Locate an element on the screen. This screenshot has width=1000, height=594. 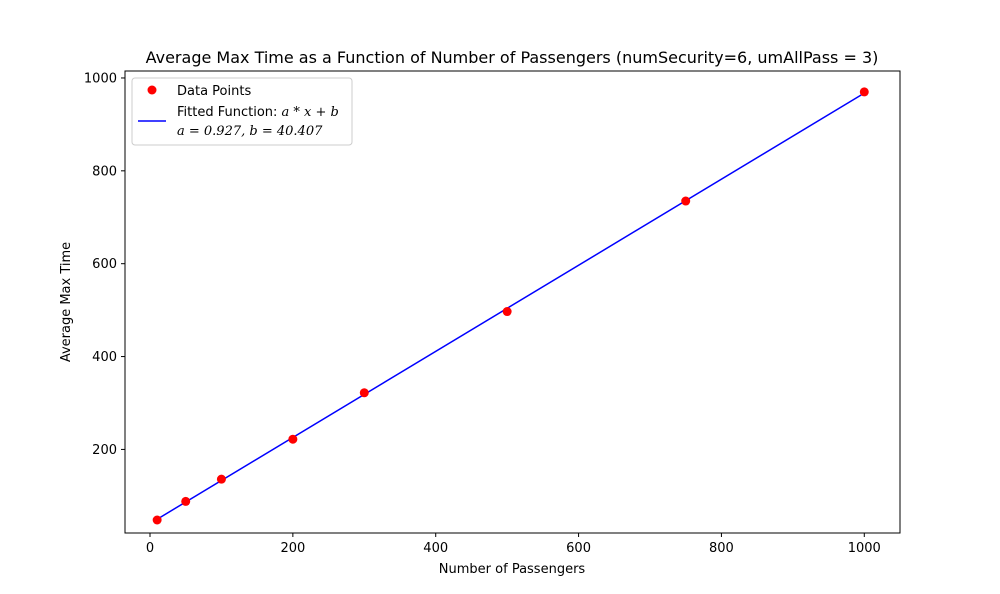
y-tick-label: 600 is located at coordinates (104, 264).